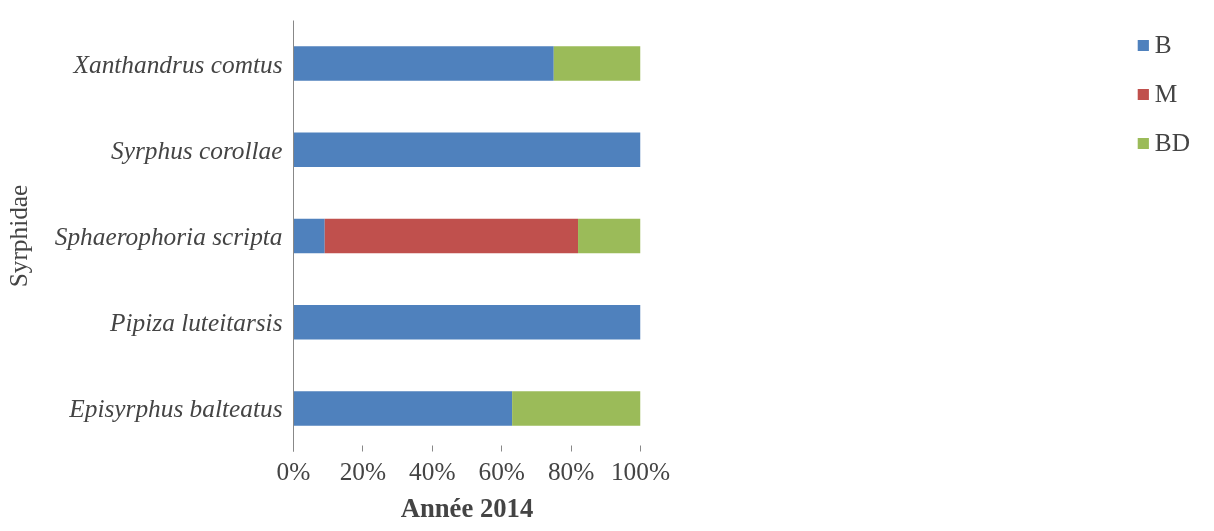 This screenshot has width=1214, height=531. Describe the element at coordinates (177, 63) in the screenshot. I see `y-tick-label: Xanthandrus comtus` at that location.